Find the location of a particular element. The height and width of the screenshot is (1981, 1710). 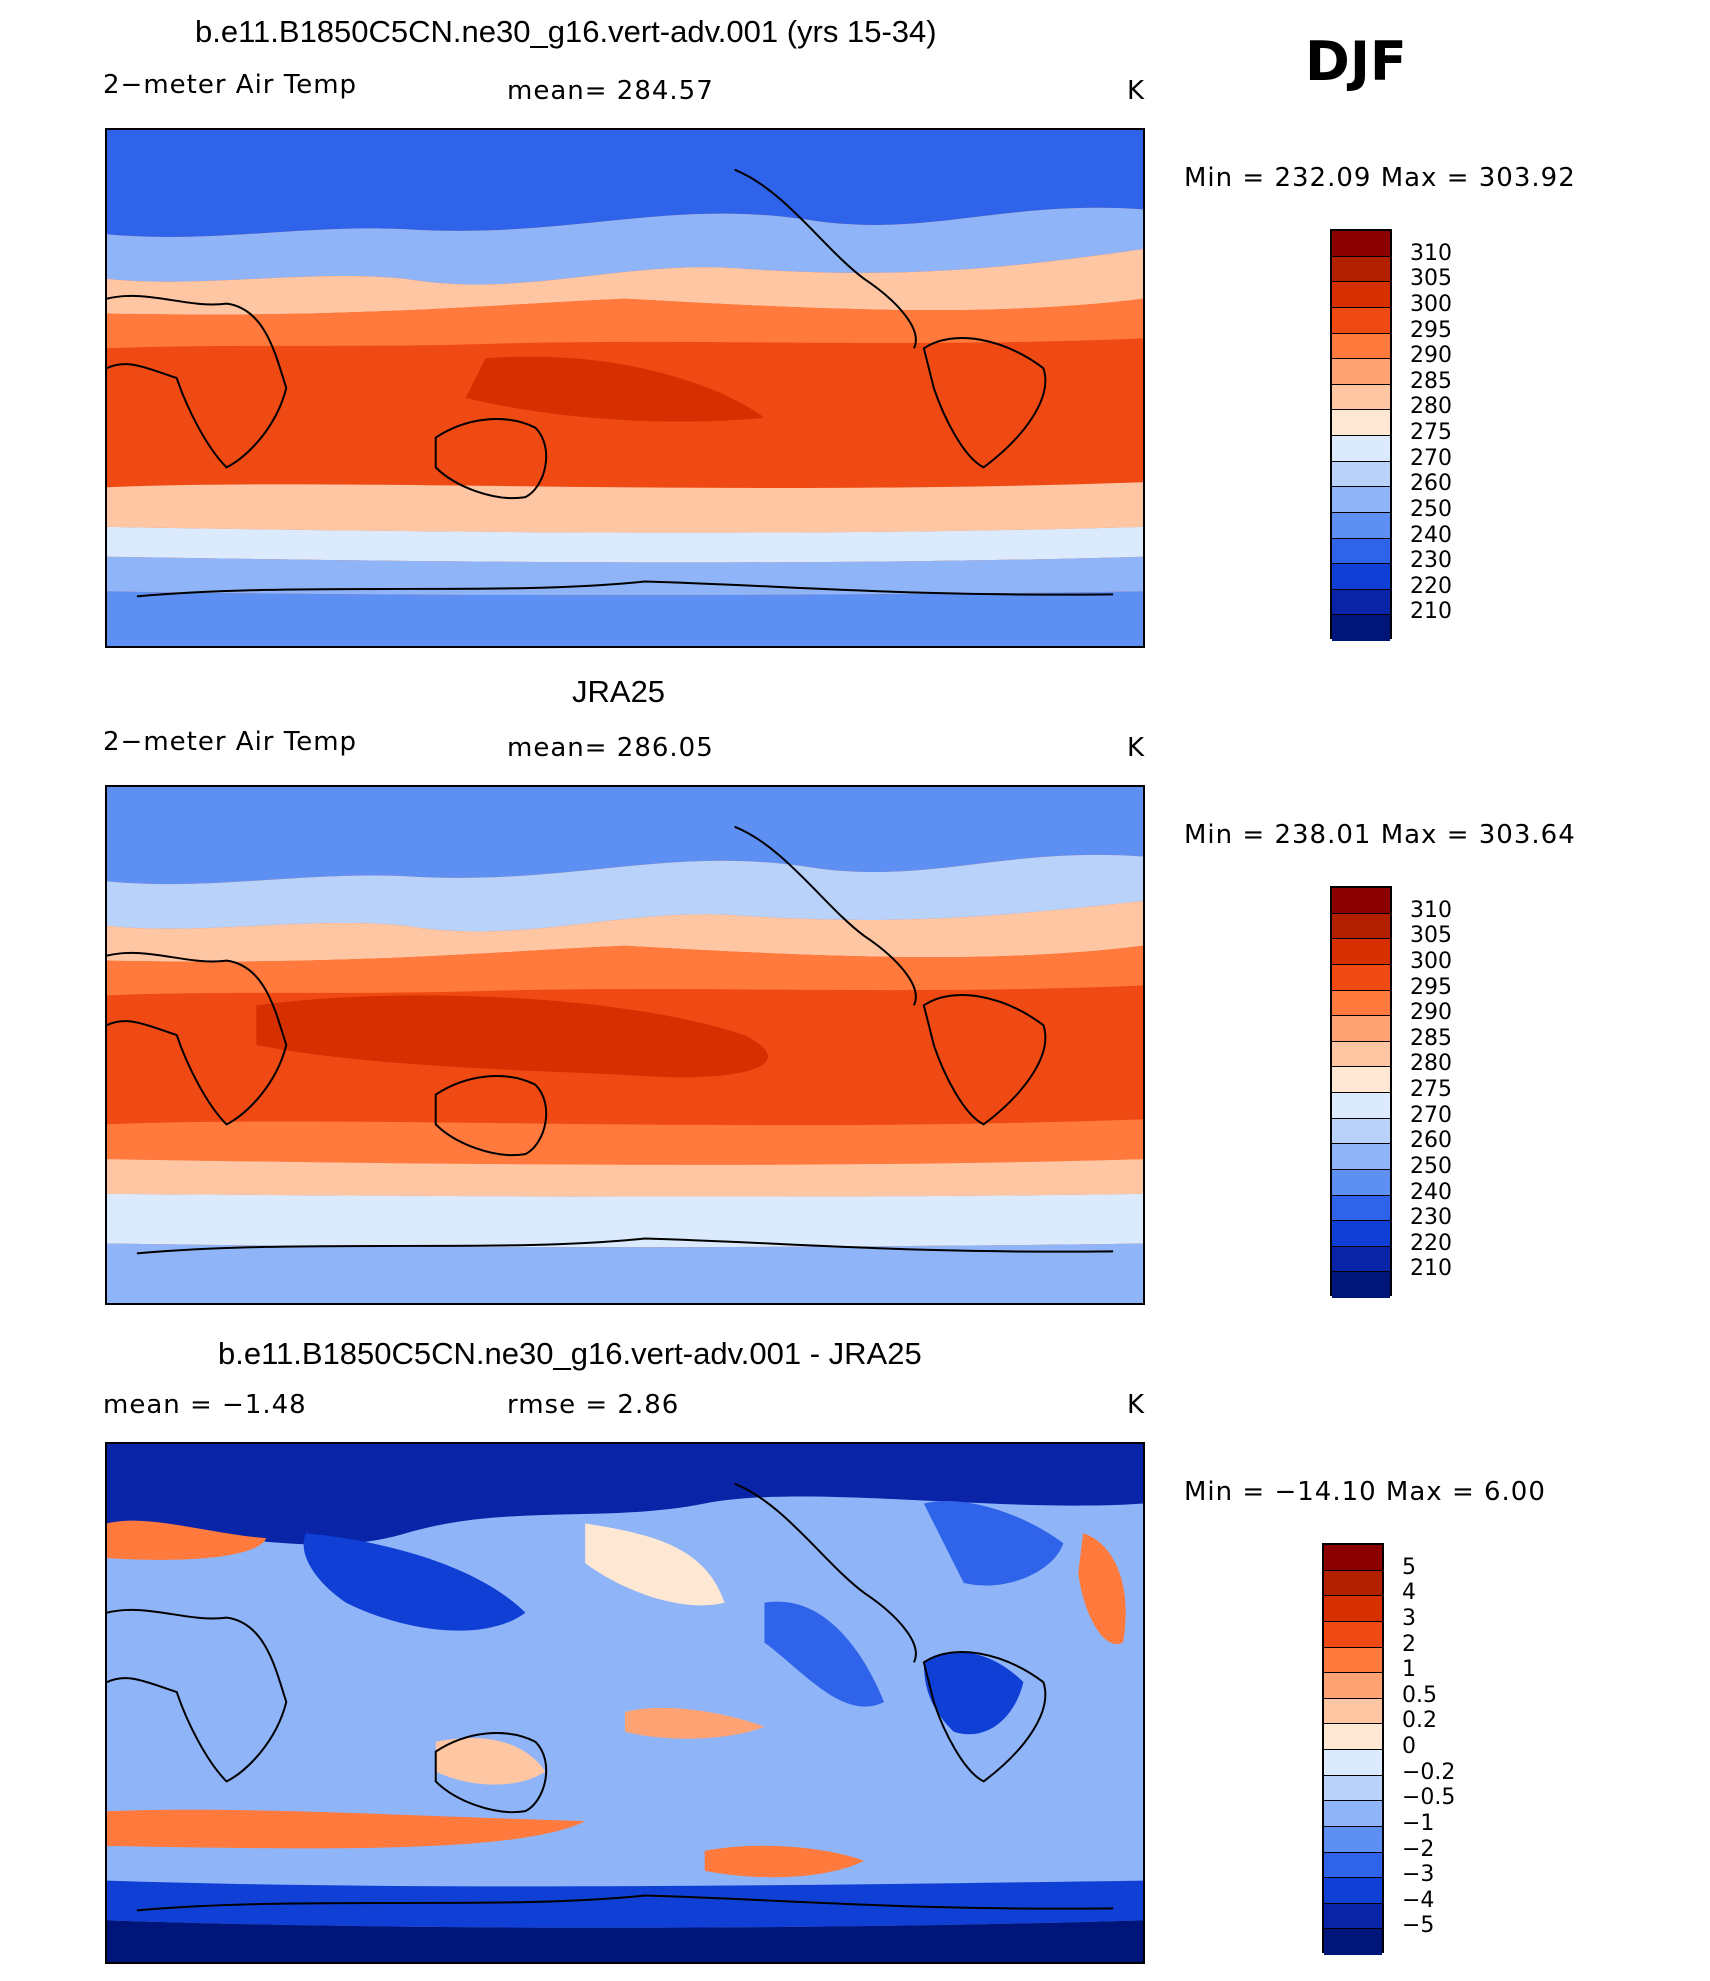

panel-1-mean-label: mean= 284.57 is located at coordinates (610, 91).